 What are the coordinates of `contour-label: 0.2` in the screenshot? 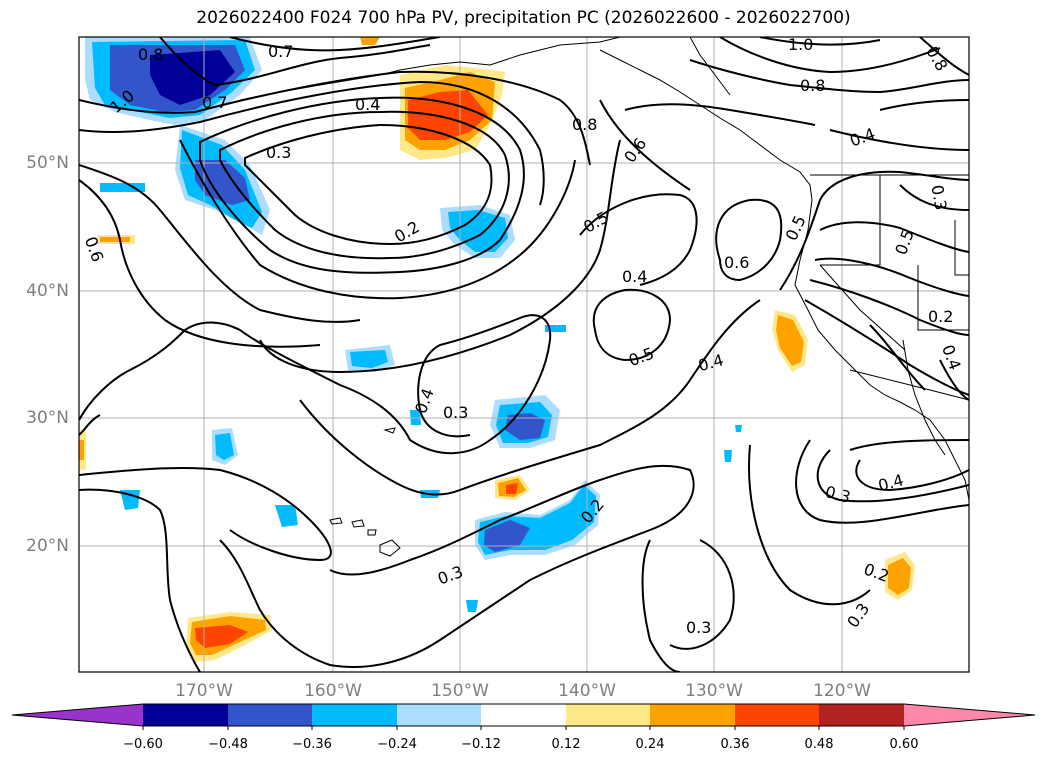 It's located at (940, 316).